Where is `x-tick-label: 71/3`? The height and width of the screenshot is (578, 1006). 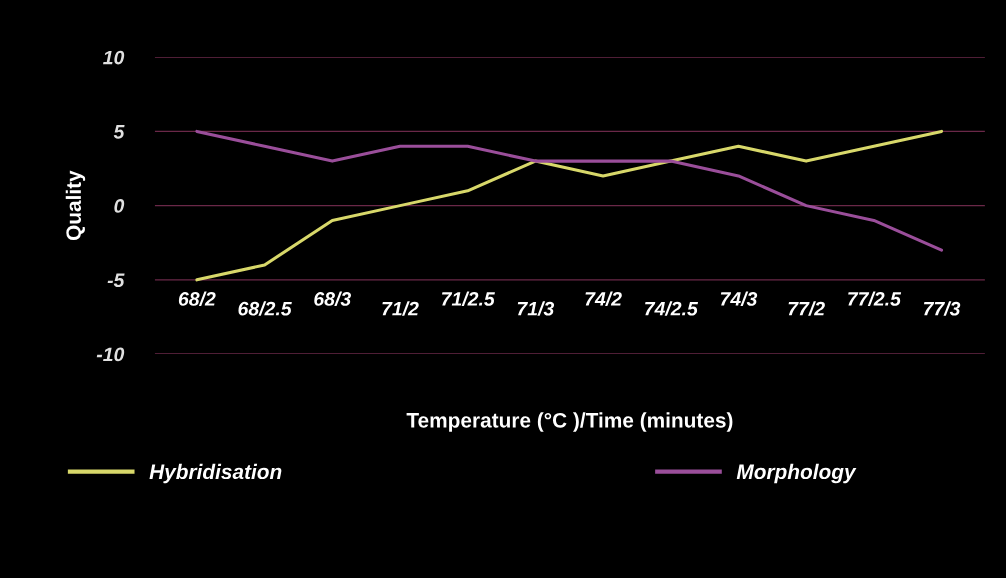 x-tick-label: 71/3 is located at coordinates (536, 308).